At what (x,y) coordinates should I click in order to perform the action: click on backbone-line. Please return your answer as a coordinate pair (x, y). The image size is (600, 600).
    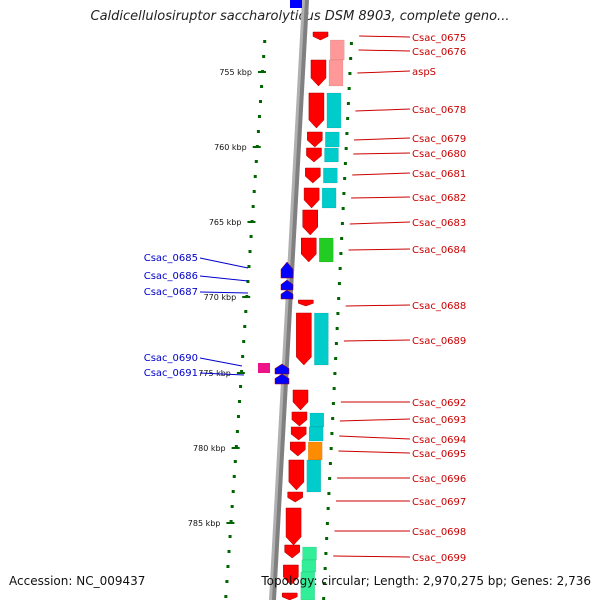
    Looking at the image, I should click on (290, 300).